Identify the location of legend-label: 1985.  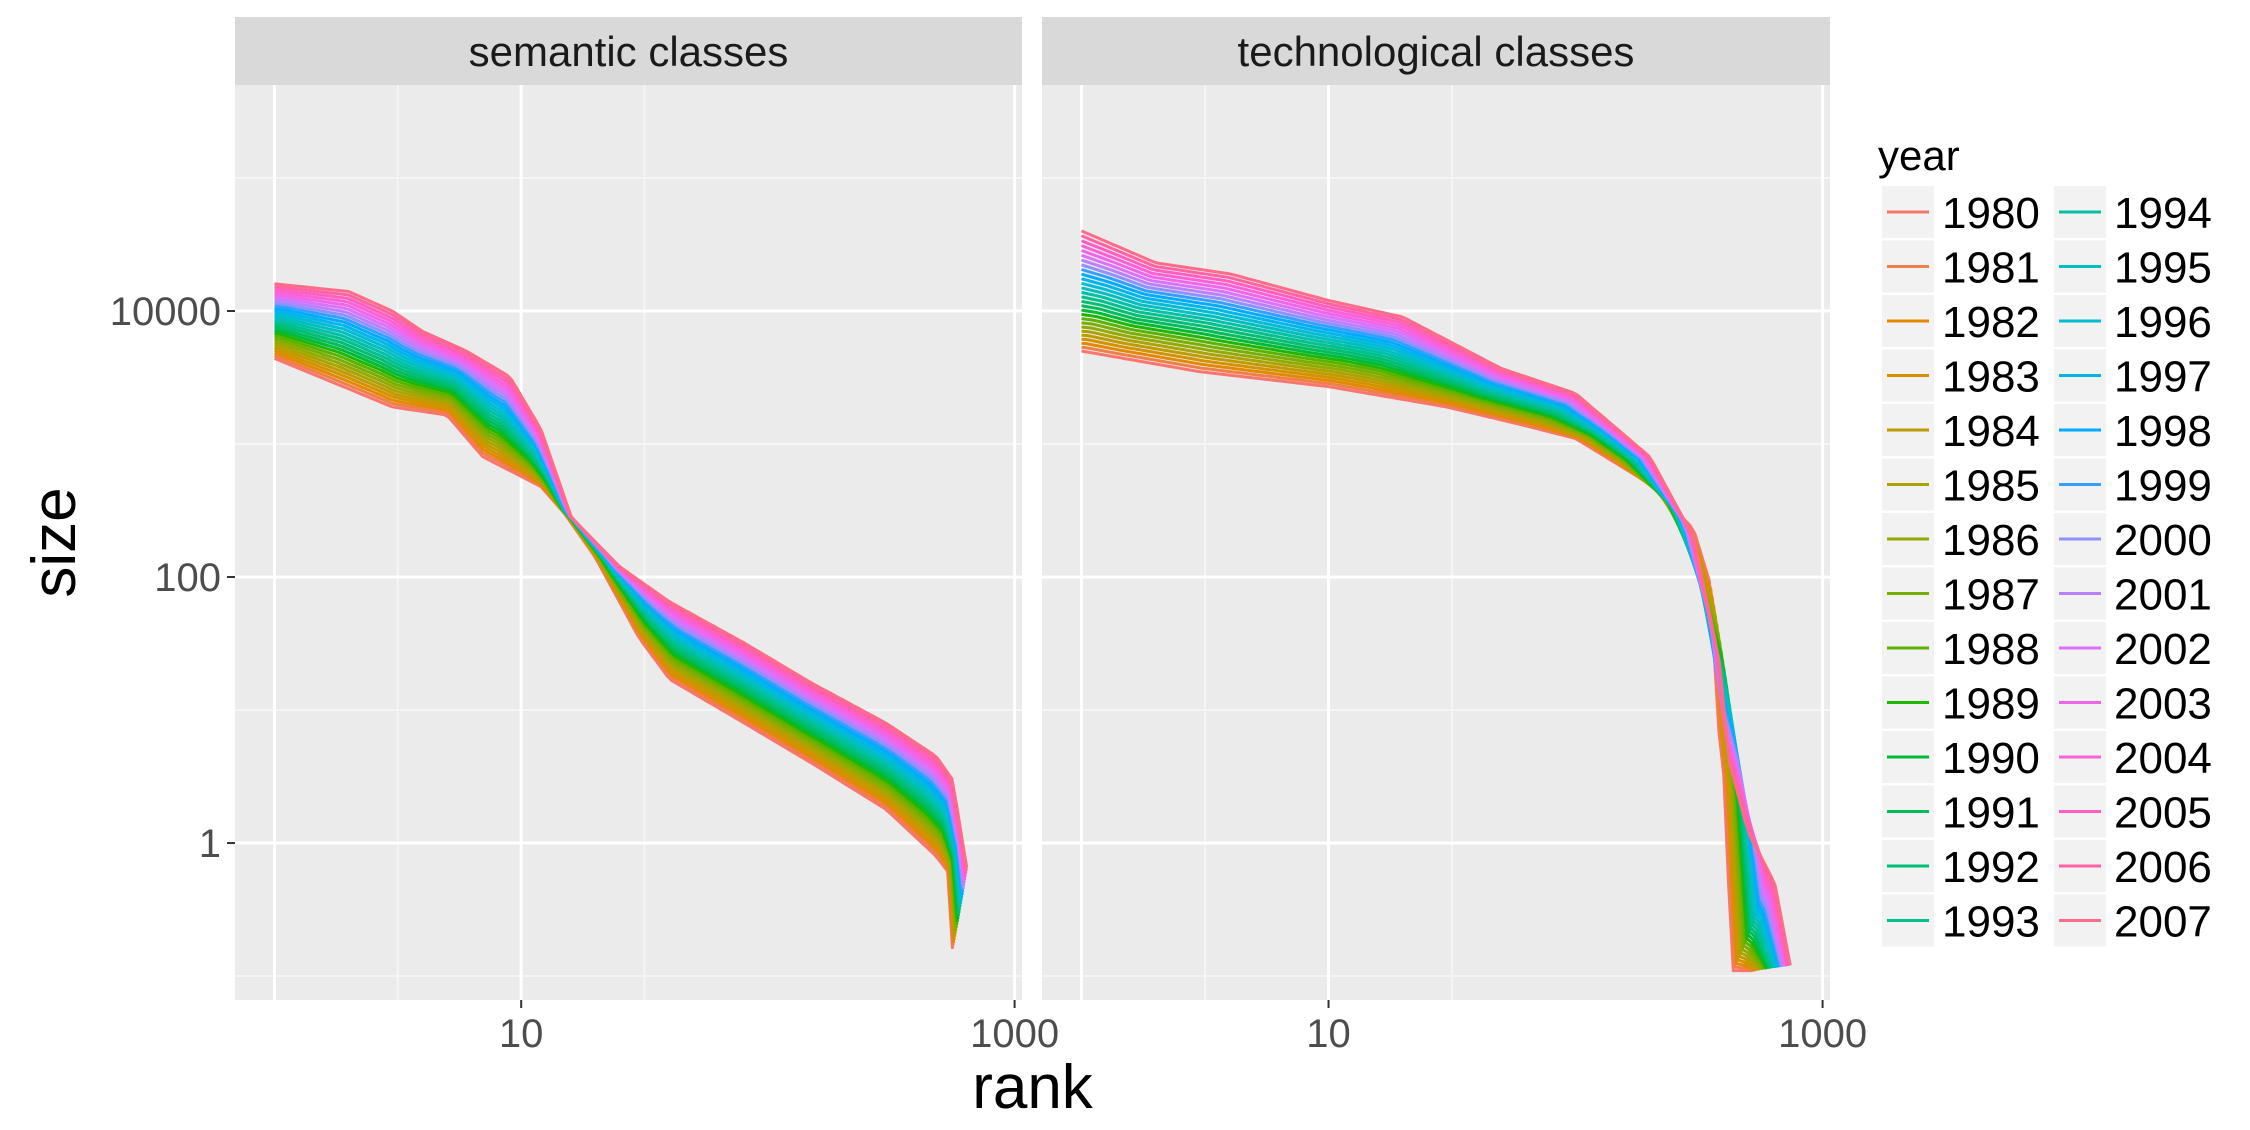
(1991, 486).